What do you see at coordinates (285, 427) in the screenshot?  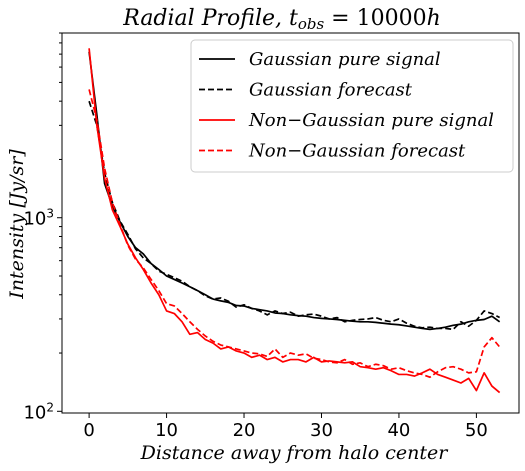 I see `x-axis: 0 10 20 30 40 50` at bounding box center [285, 427].